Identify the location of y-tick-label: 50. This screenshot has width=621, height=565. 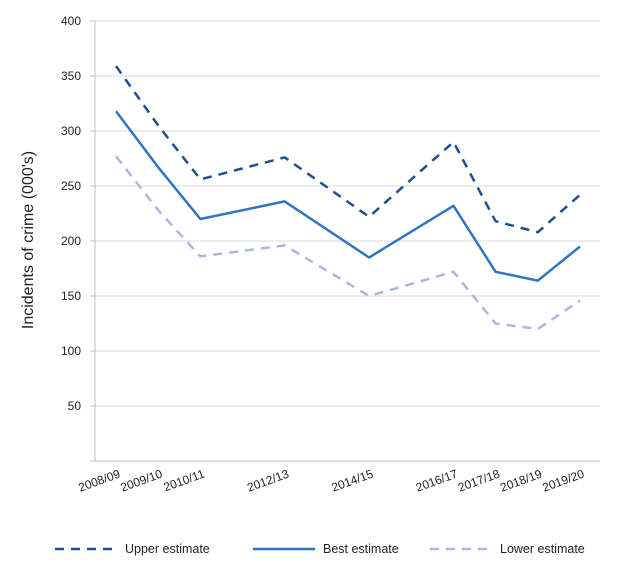
(75, 406).